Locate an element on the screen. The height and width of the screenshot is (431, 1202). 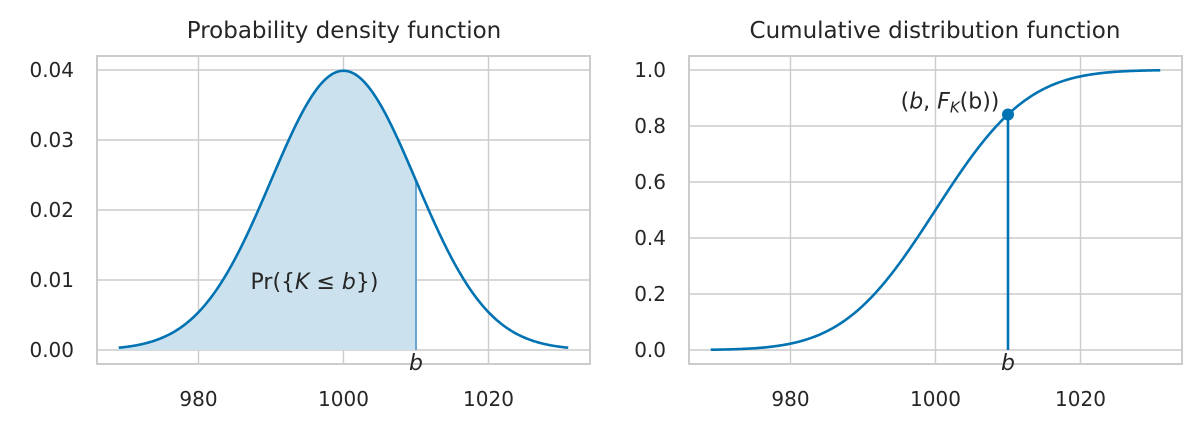
pdf-x-tick-labels: 980 1000 1020 is located at coordinates (346, 399).